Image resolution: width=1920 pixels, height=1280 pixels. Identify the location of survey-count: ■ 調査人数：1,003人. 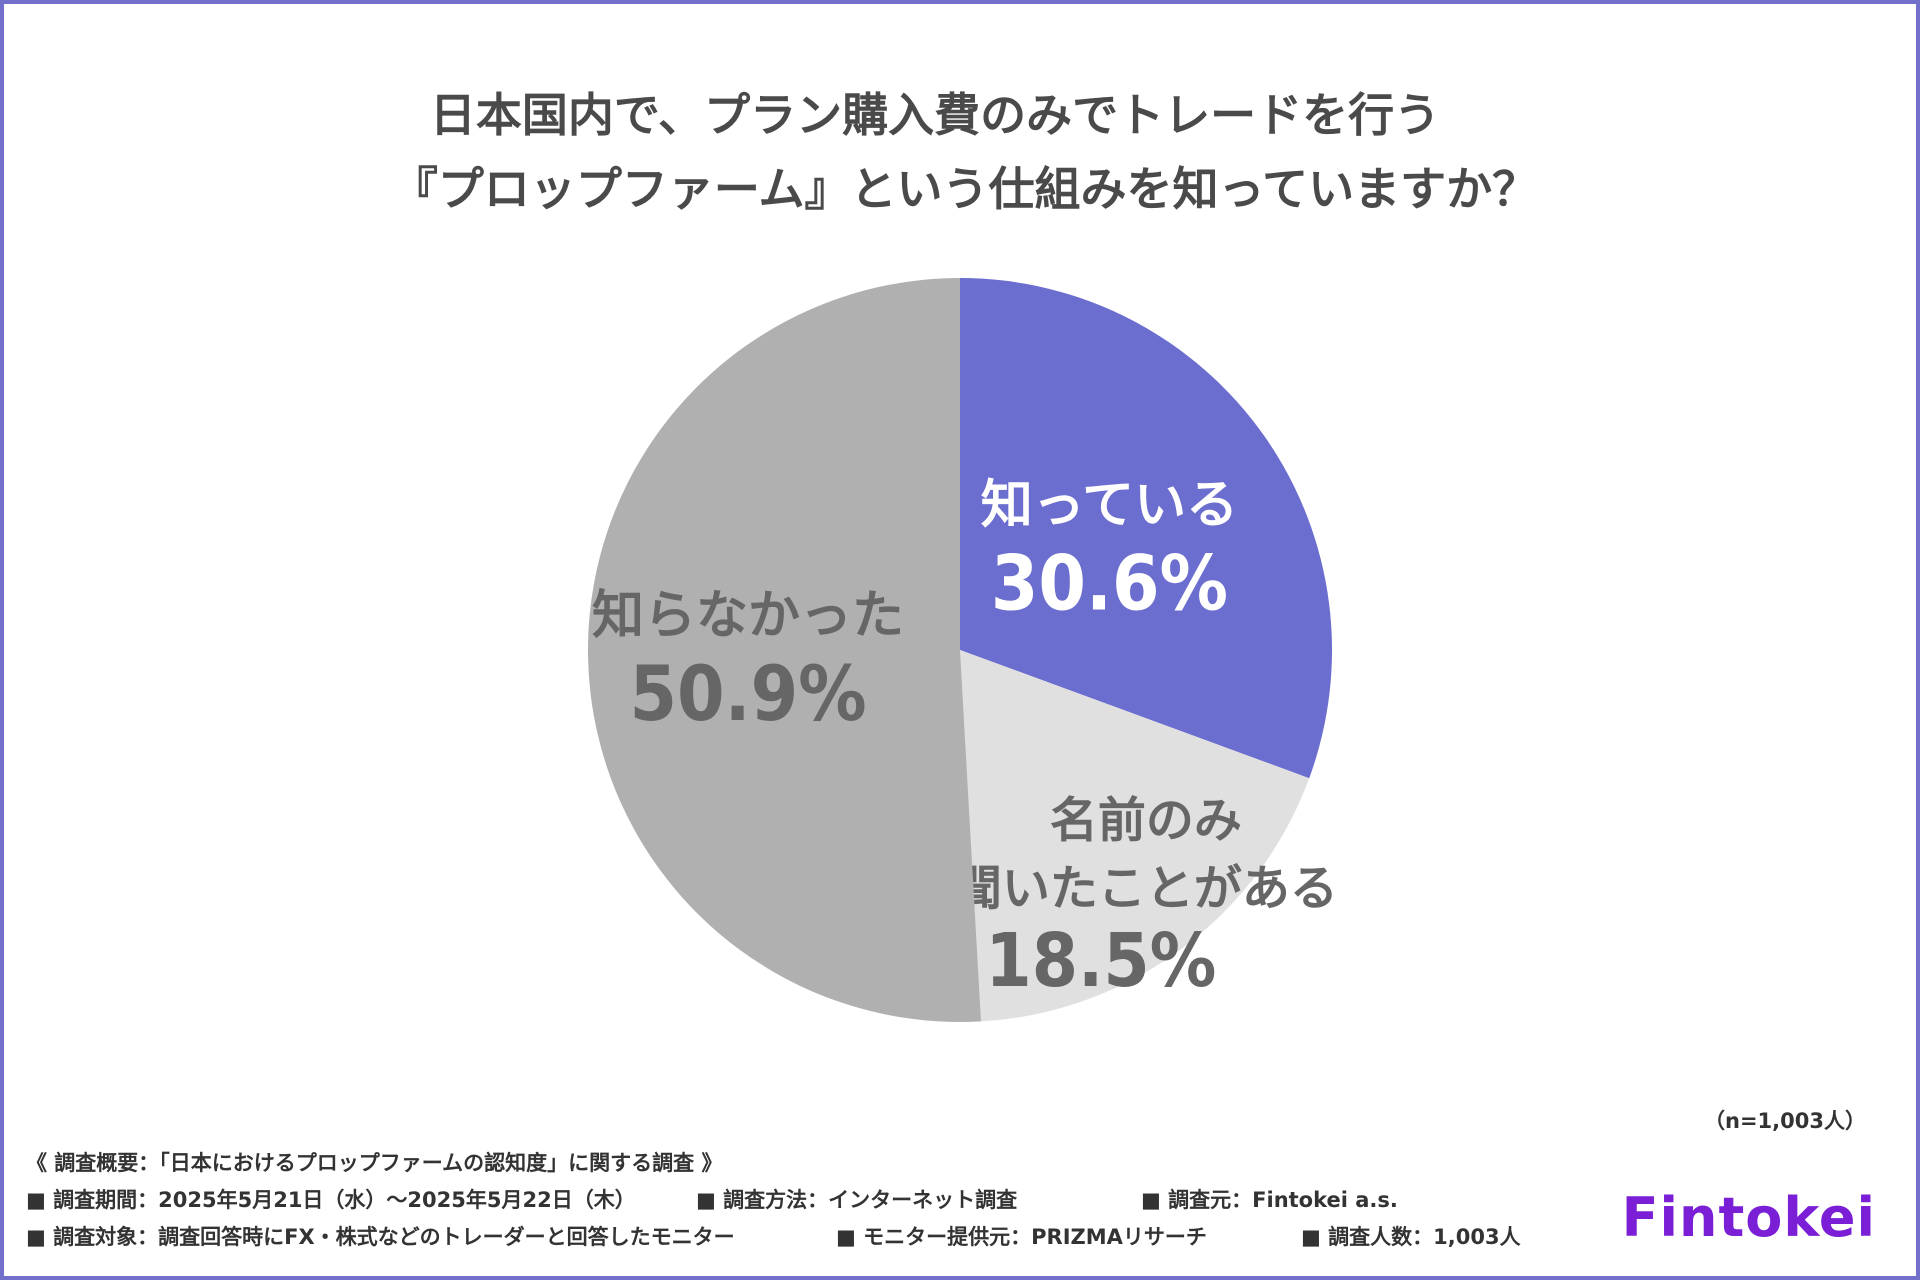
(1411, 1237).